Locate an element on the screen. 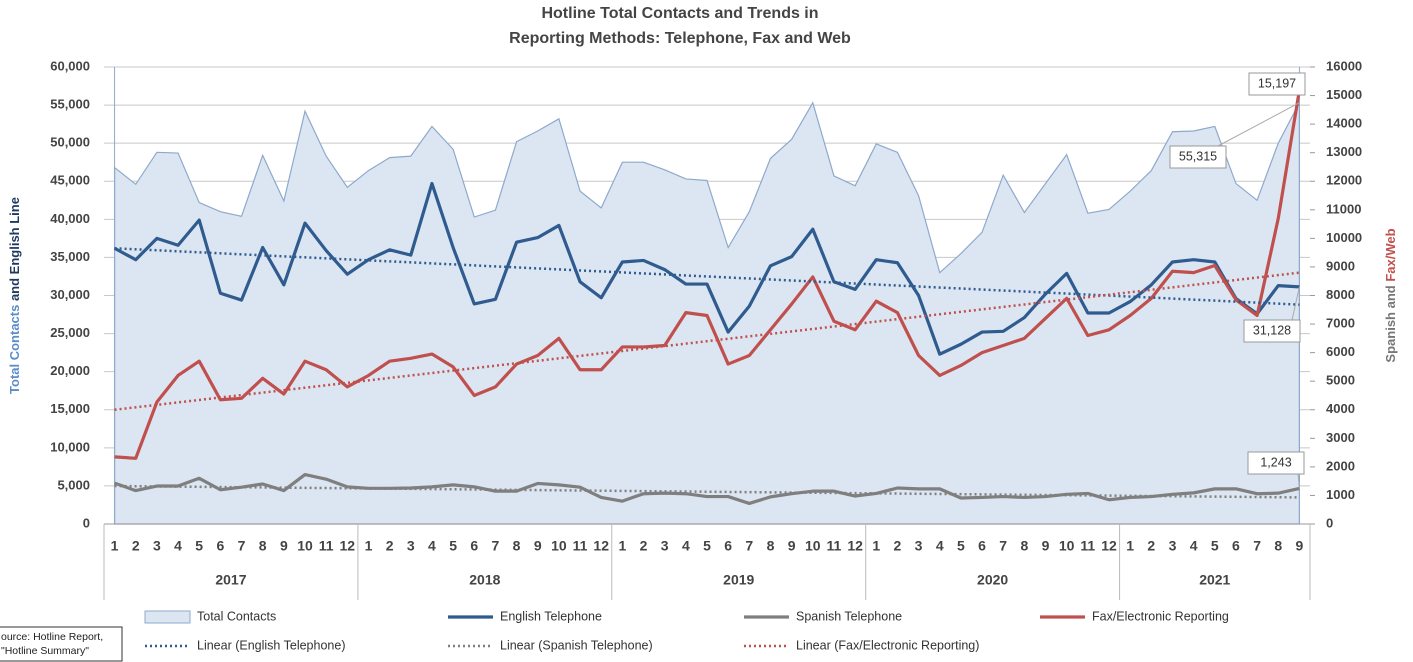  callout-leader is located at coordinates (1258, 124).